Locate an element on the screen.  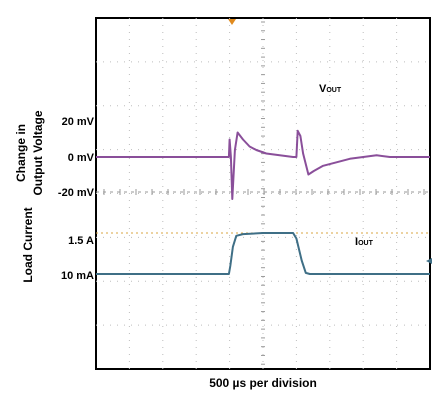
xlabel: 500 µs per division is located at coordinates (263, 383).